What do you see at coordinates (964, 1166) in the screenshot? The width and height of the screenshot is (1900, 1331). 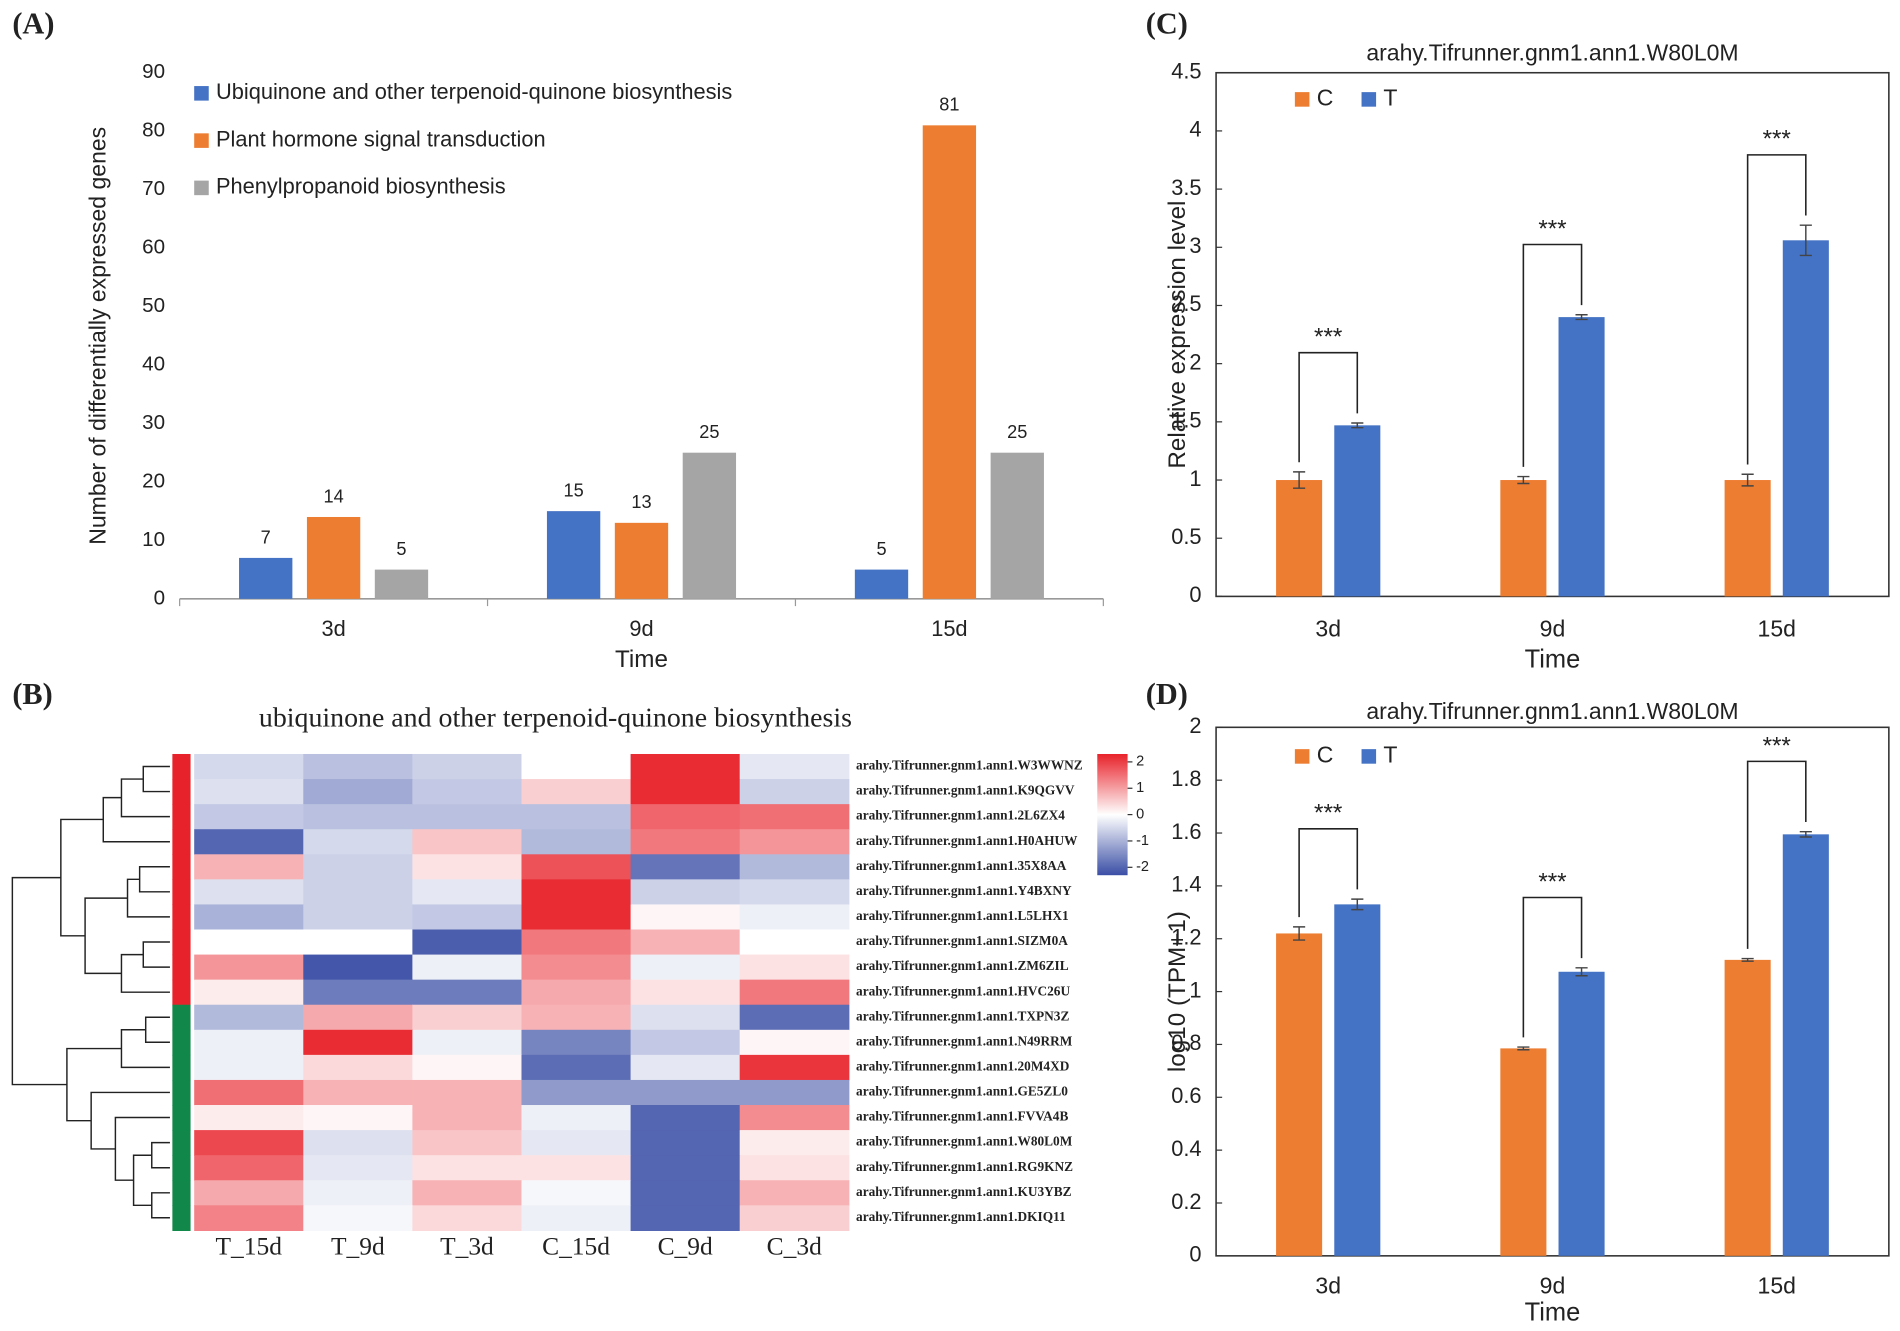 I see `row-label: arahy.Tifrunner.gnm1.ann1.RG9KNZ` at bounding box center [964, 1166].